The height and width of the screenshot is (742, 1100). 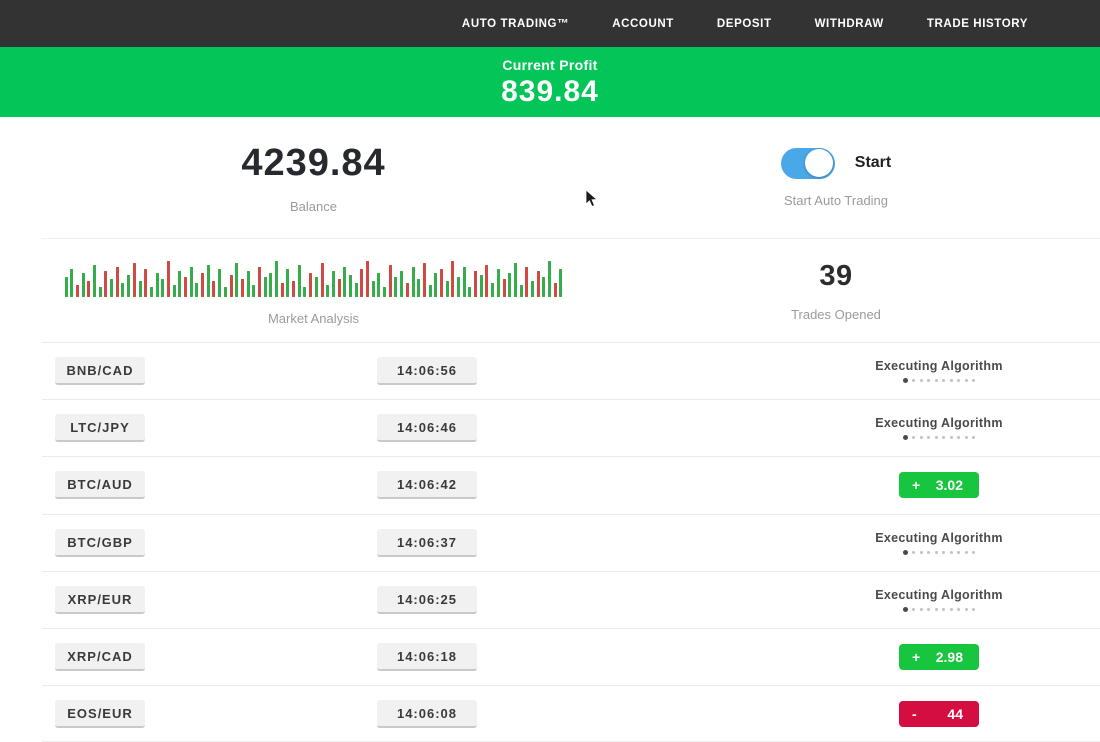 What do you see at coordinates (427, 485) in the screenshot?
I see `time-badge: 14:06:42` at bounding box center [427, 485].